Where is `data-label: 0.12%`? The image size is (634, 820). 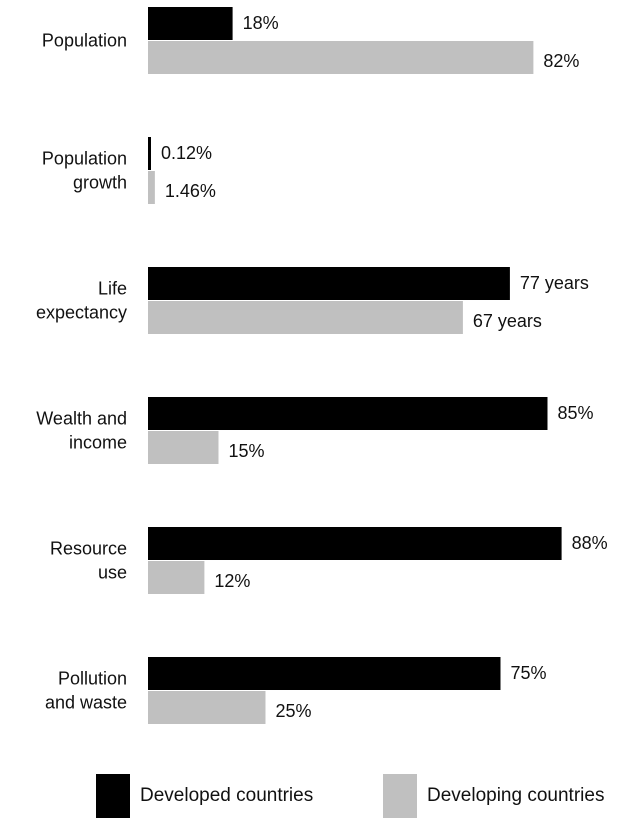 data-label: 0.12% is located at coordinates (186, 153).